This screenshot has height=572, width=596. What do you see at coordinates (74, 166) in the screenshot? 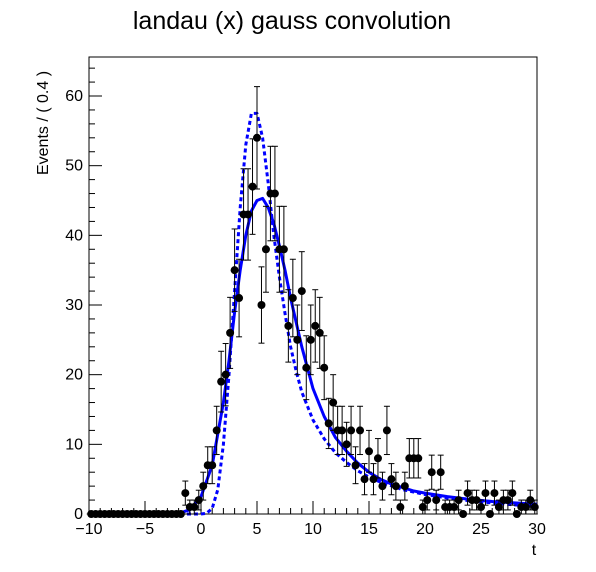
I see `y-tick-label: 50` at bounding box center [74, 166].